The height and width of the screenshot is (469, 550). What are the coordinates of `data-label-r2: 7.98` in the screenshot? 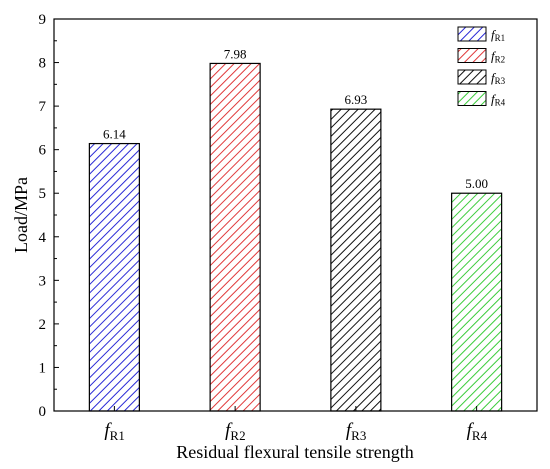 It's located at (235, 53).